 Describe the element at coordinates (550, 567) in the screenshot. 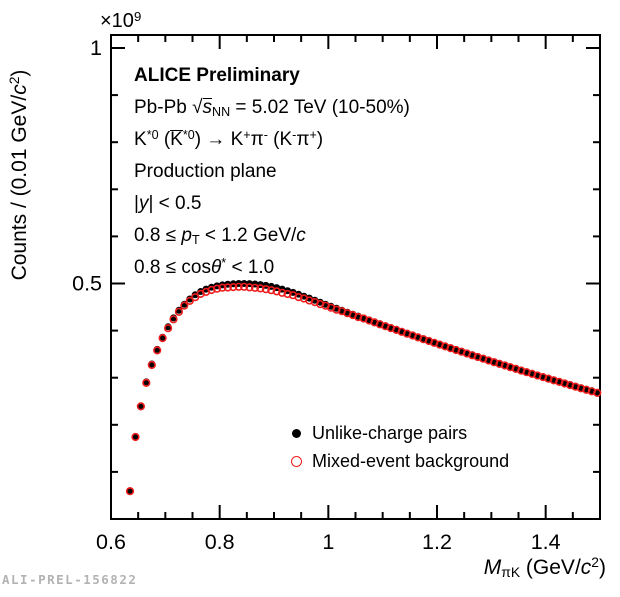

I see `text-segment: (GeV/` at that location.